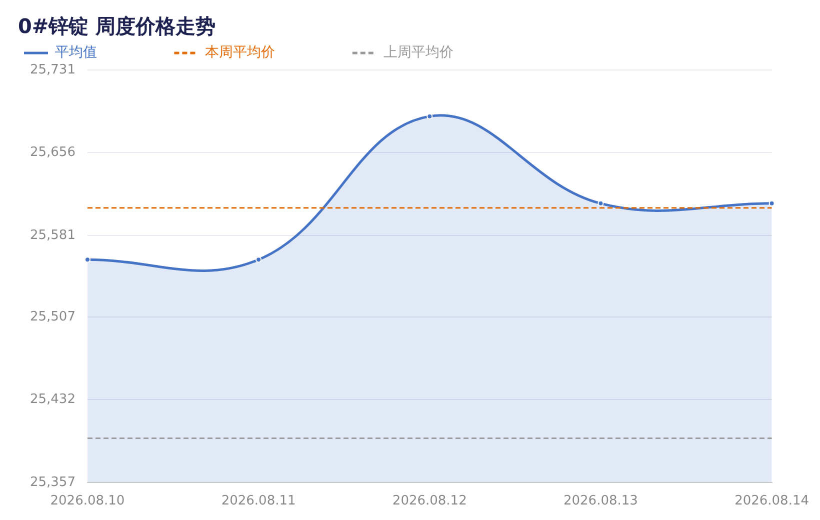 This screenshot has height=520, width=820. I want to click on x-tick-label: 2026.08.10, so click(87, 501).